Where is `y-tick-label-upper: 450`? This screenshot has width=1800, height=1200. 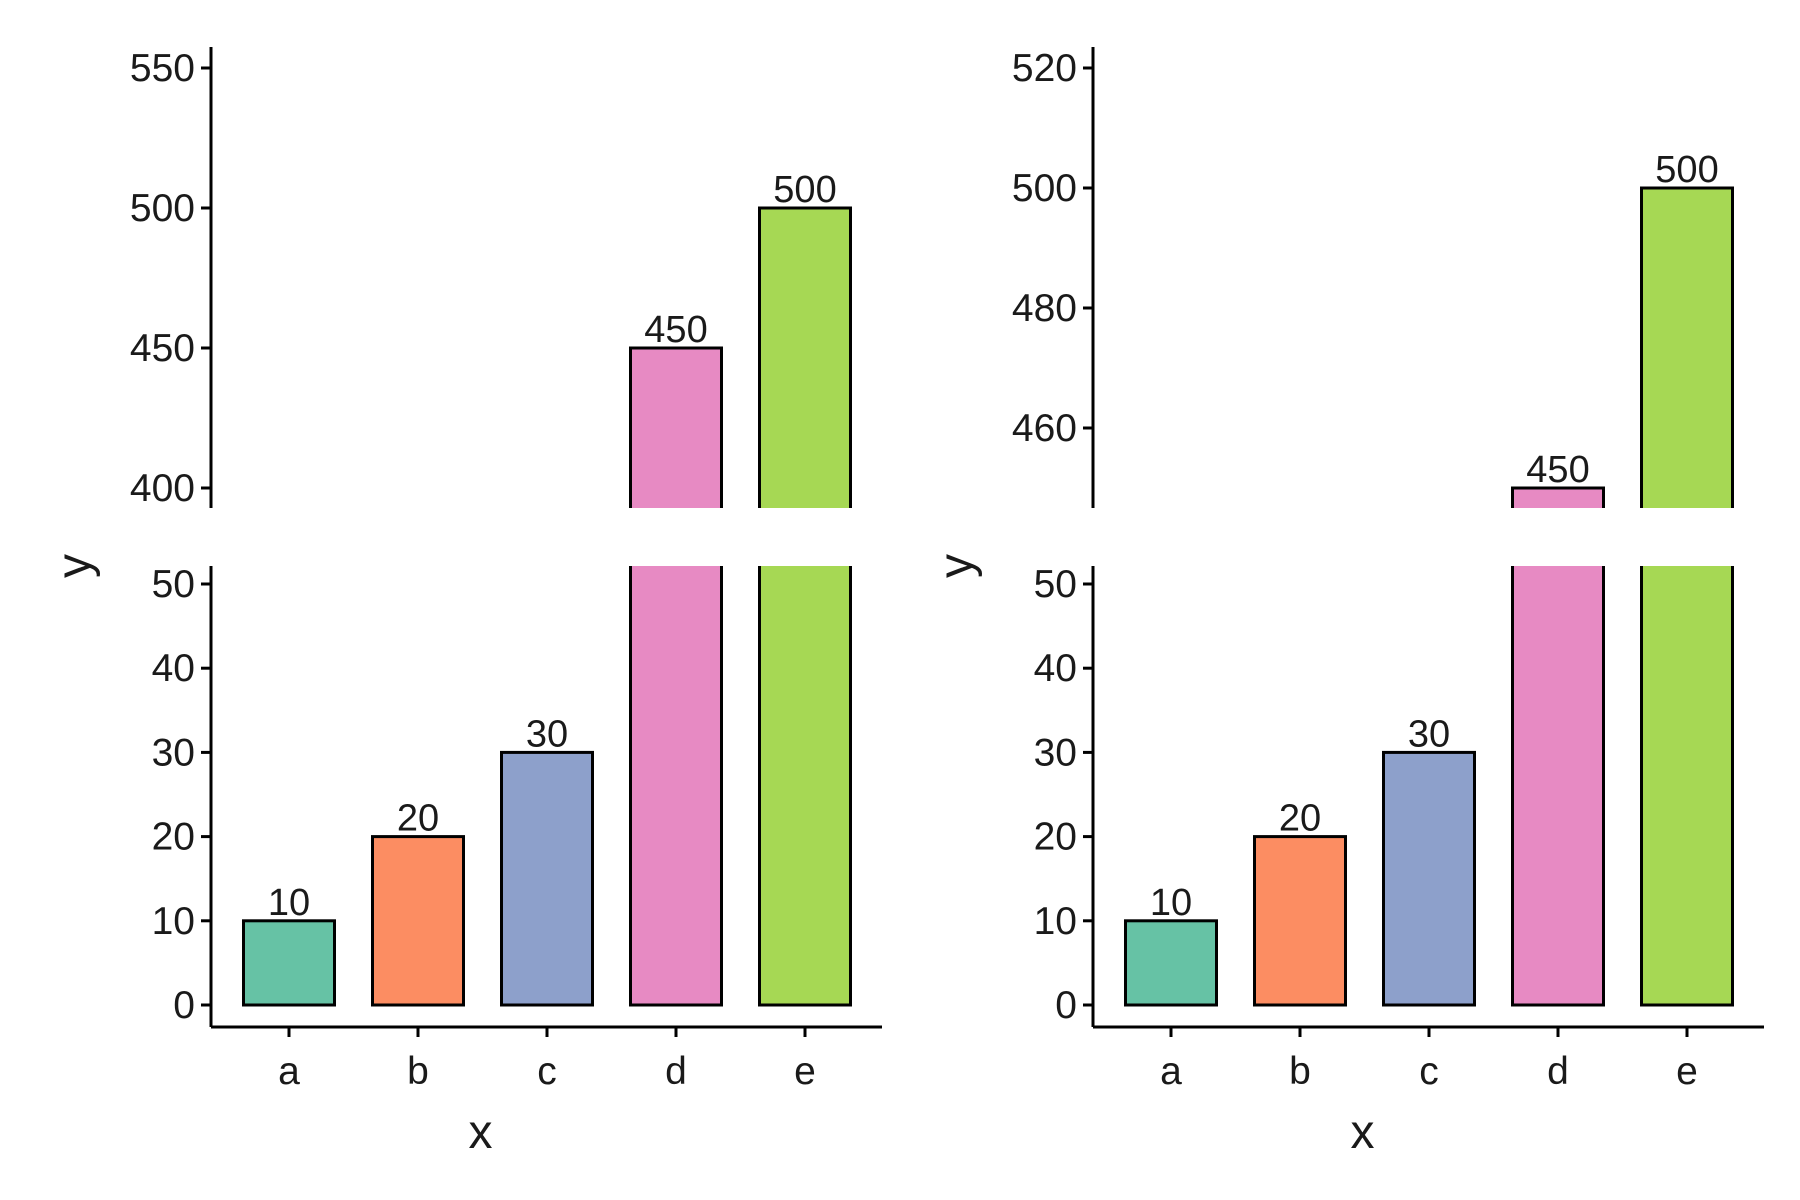
y-tick-label-upper: 450 is located at coordinates (162, 348).